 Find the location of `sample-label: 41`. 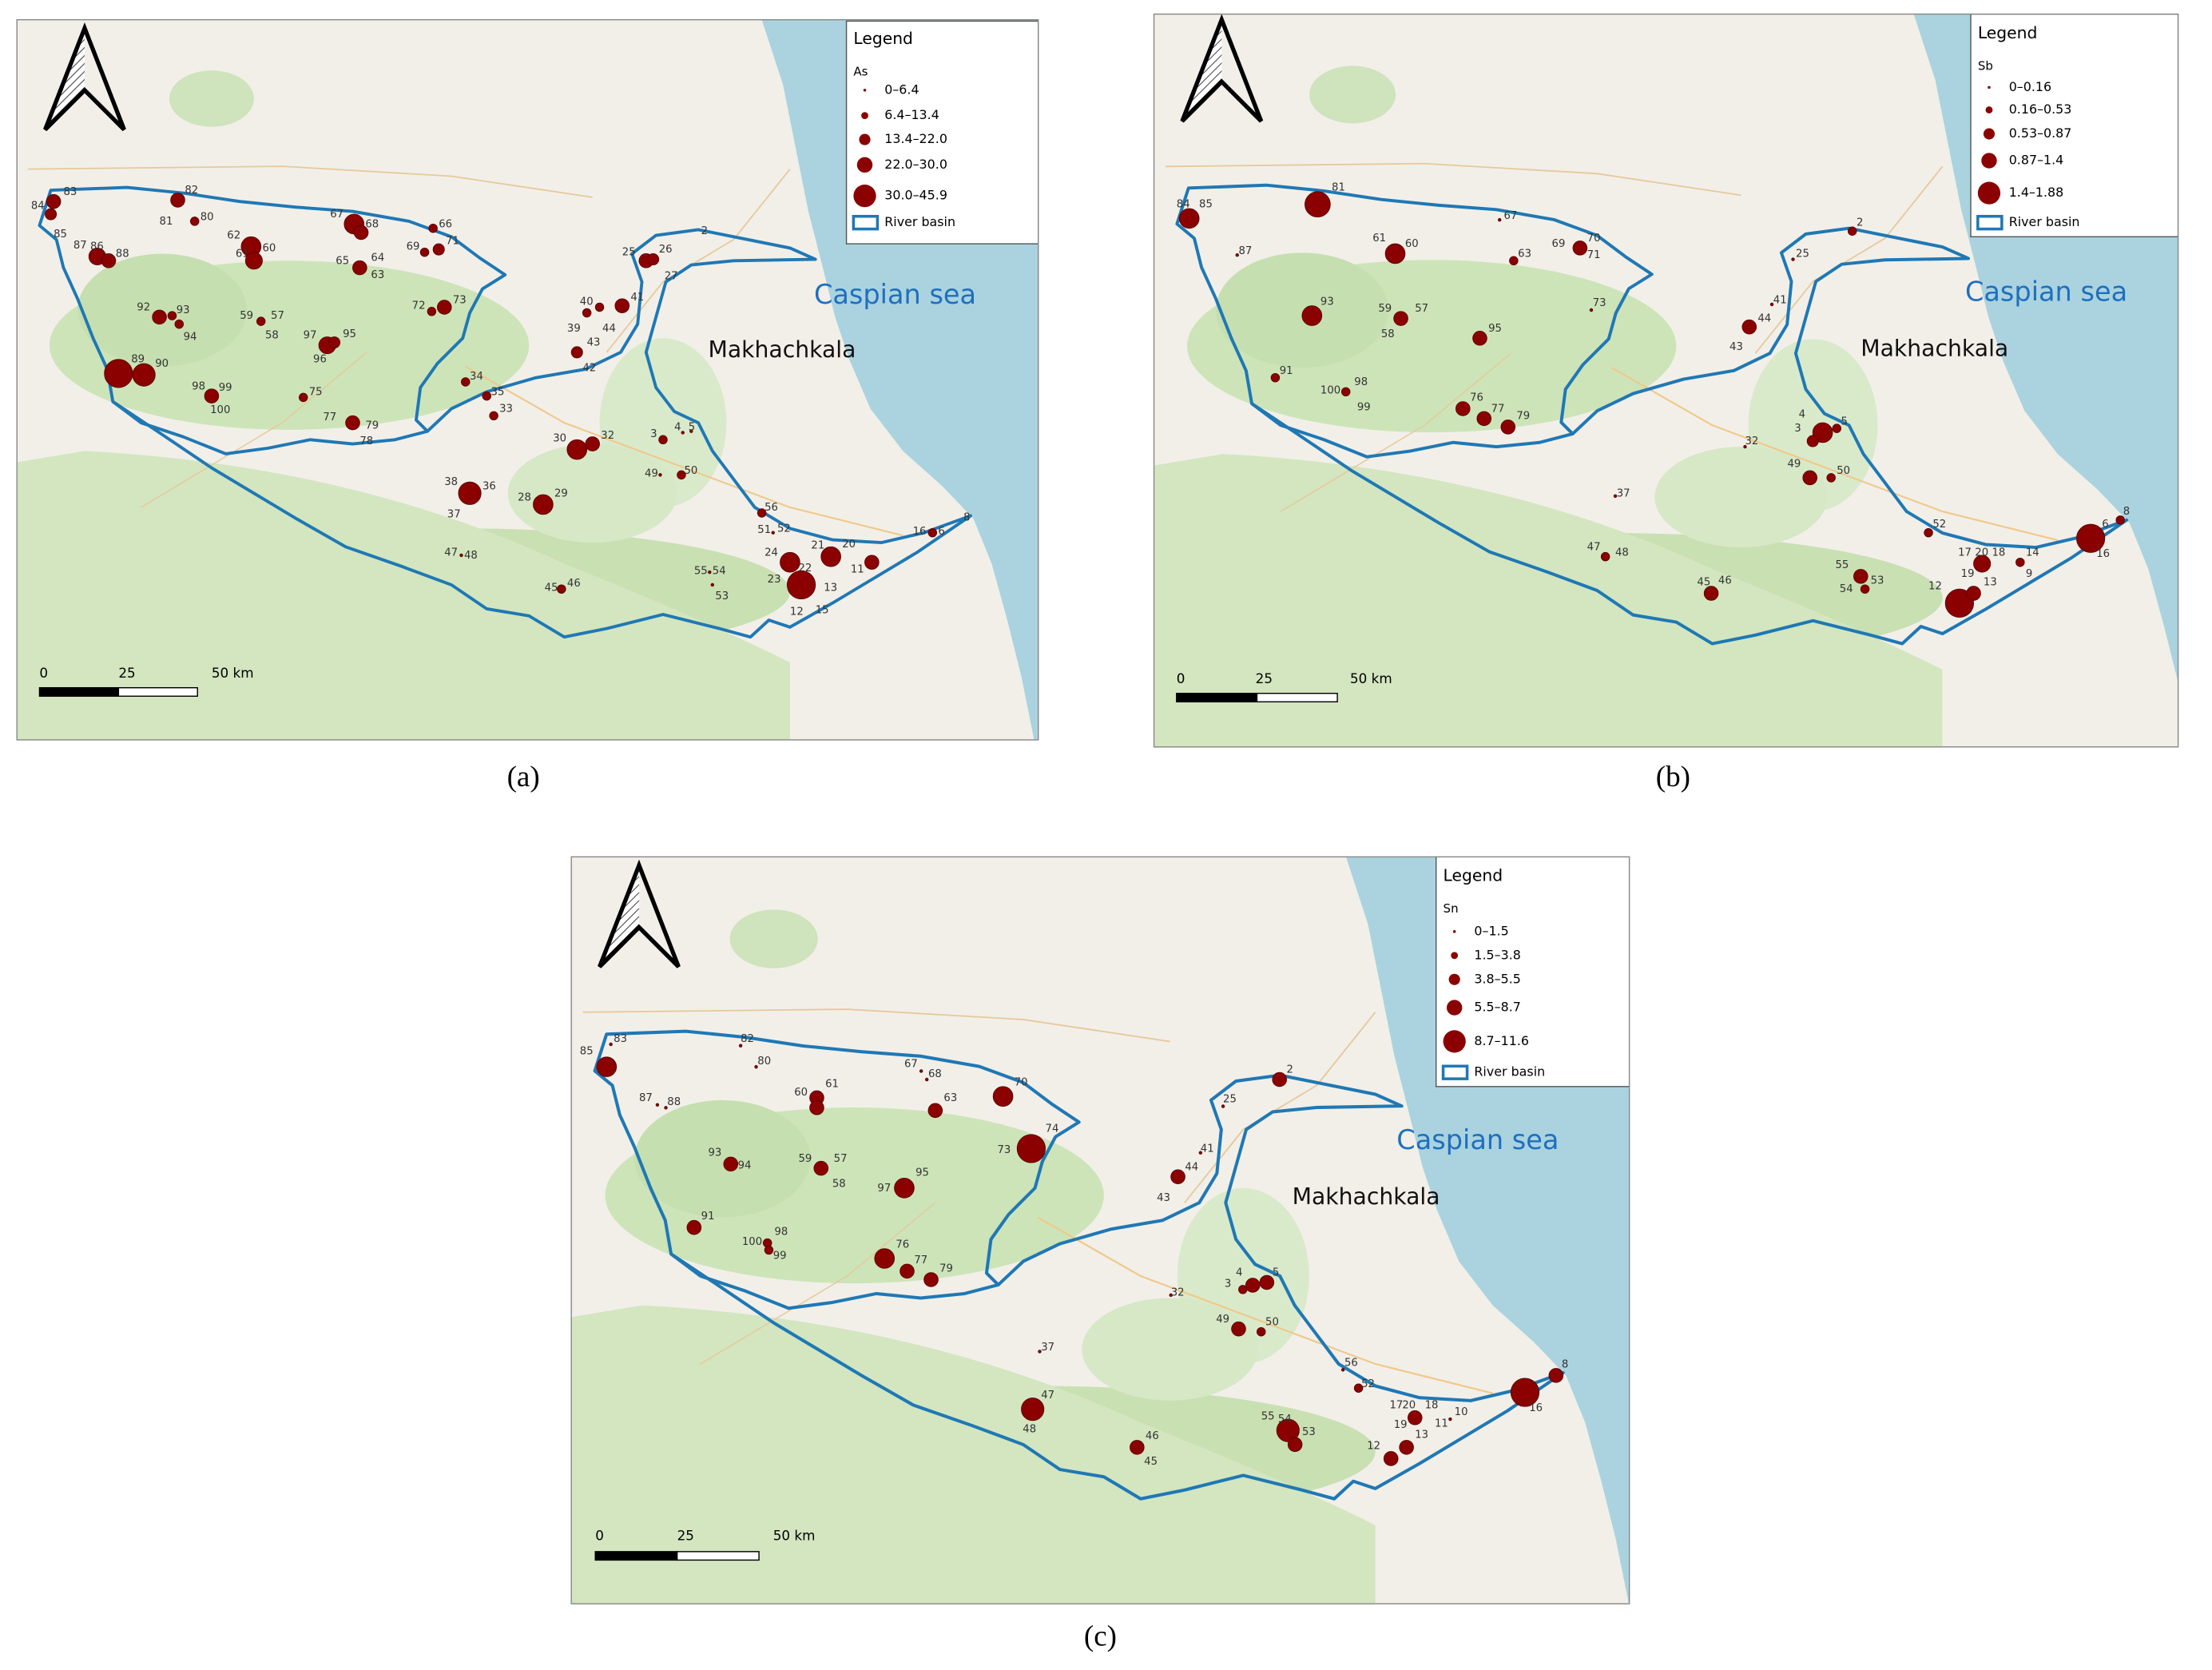

sample-label: 41 is located at coordinates (1780, 301).